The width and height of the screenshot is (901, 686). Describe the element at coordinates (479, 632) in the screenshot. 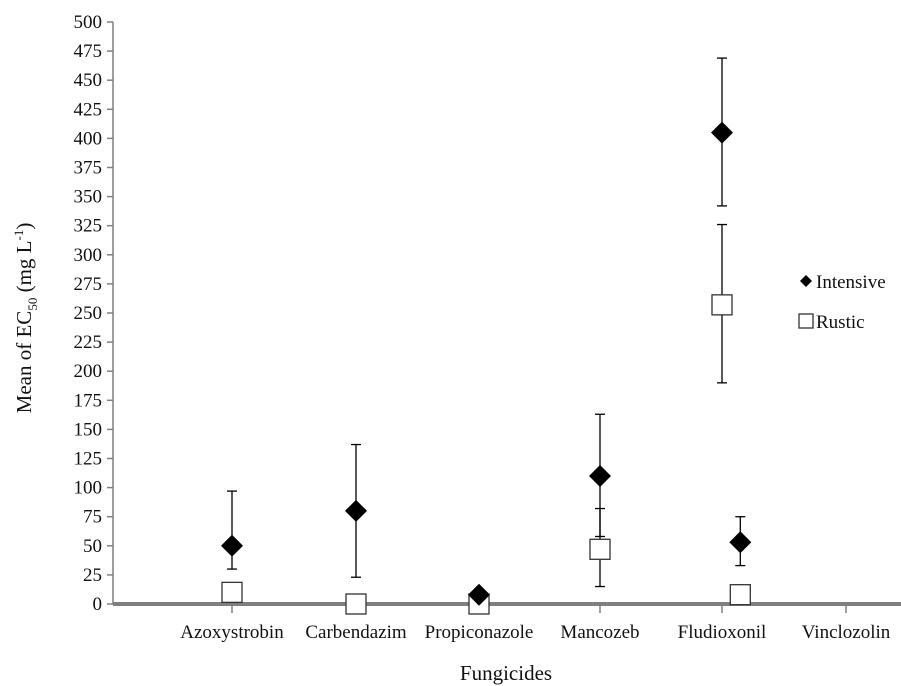

I see `x-tick-label: Propiconazole` at that location.